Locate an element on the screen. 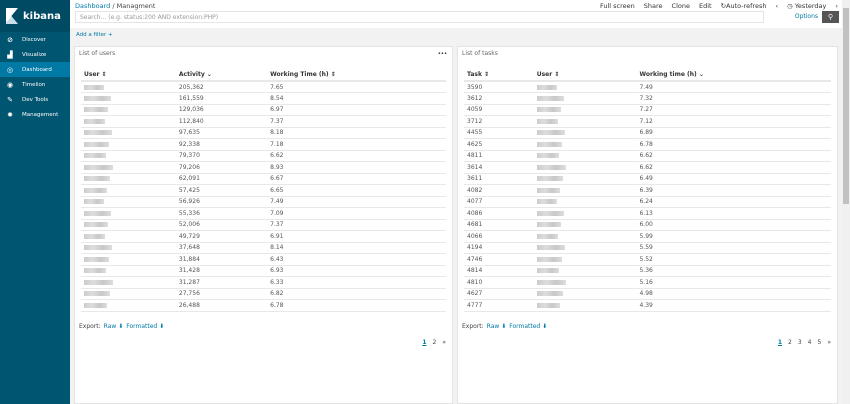 This screenshot has height=404, width=850. dashboard-icon: ◎ is located at coordinates (10, 69).